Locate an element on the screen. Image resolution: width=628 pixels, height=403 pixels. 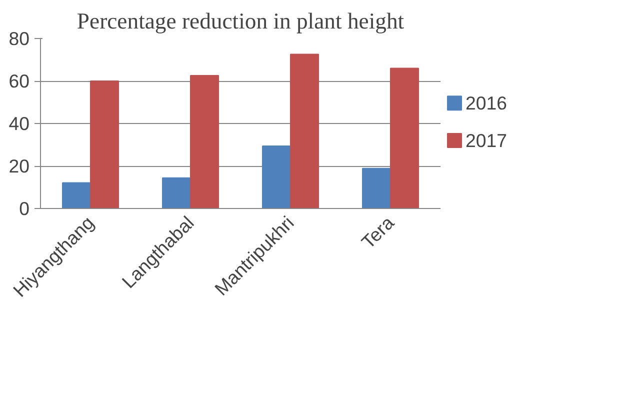
x-tick-label: Tera is located at coordinates (377, 232).